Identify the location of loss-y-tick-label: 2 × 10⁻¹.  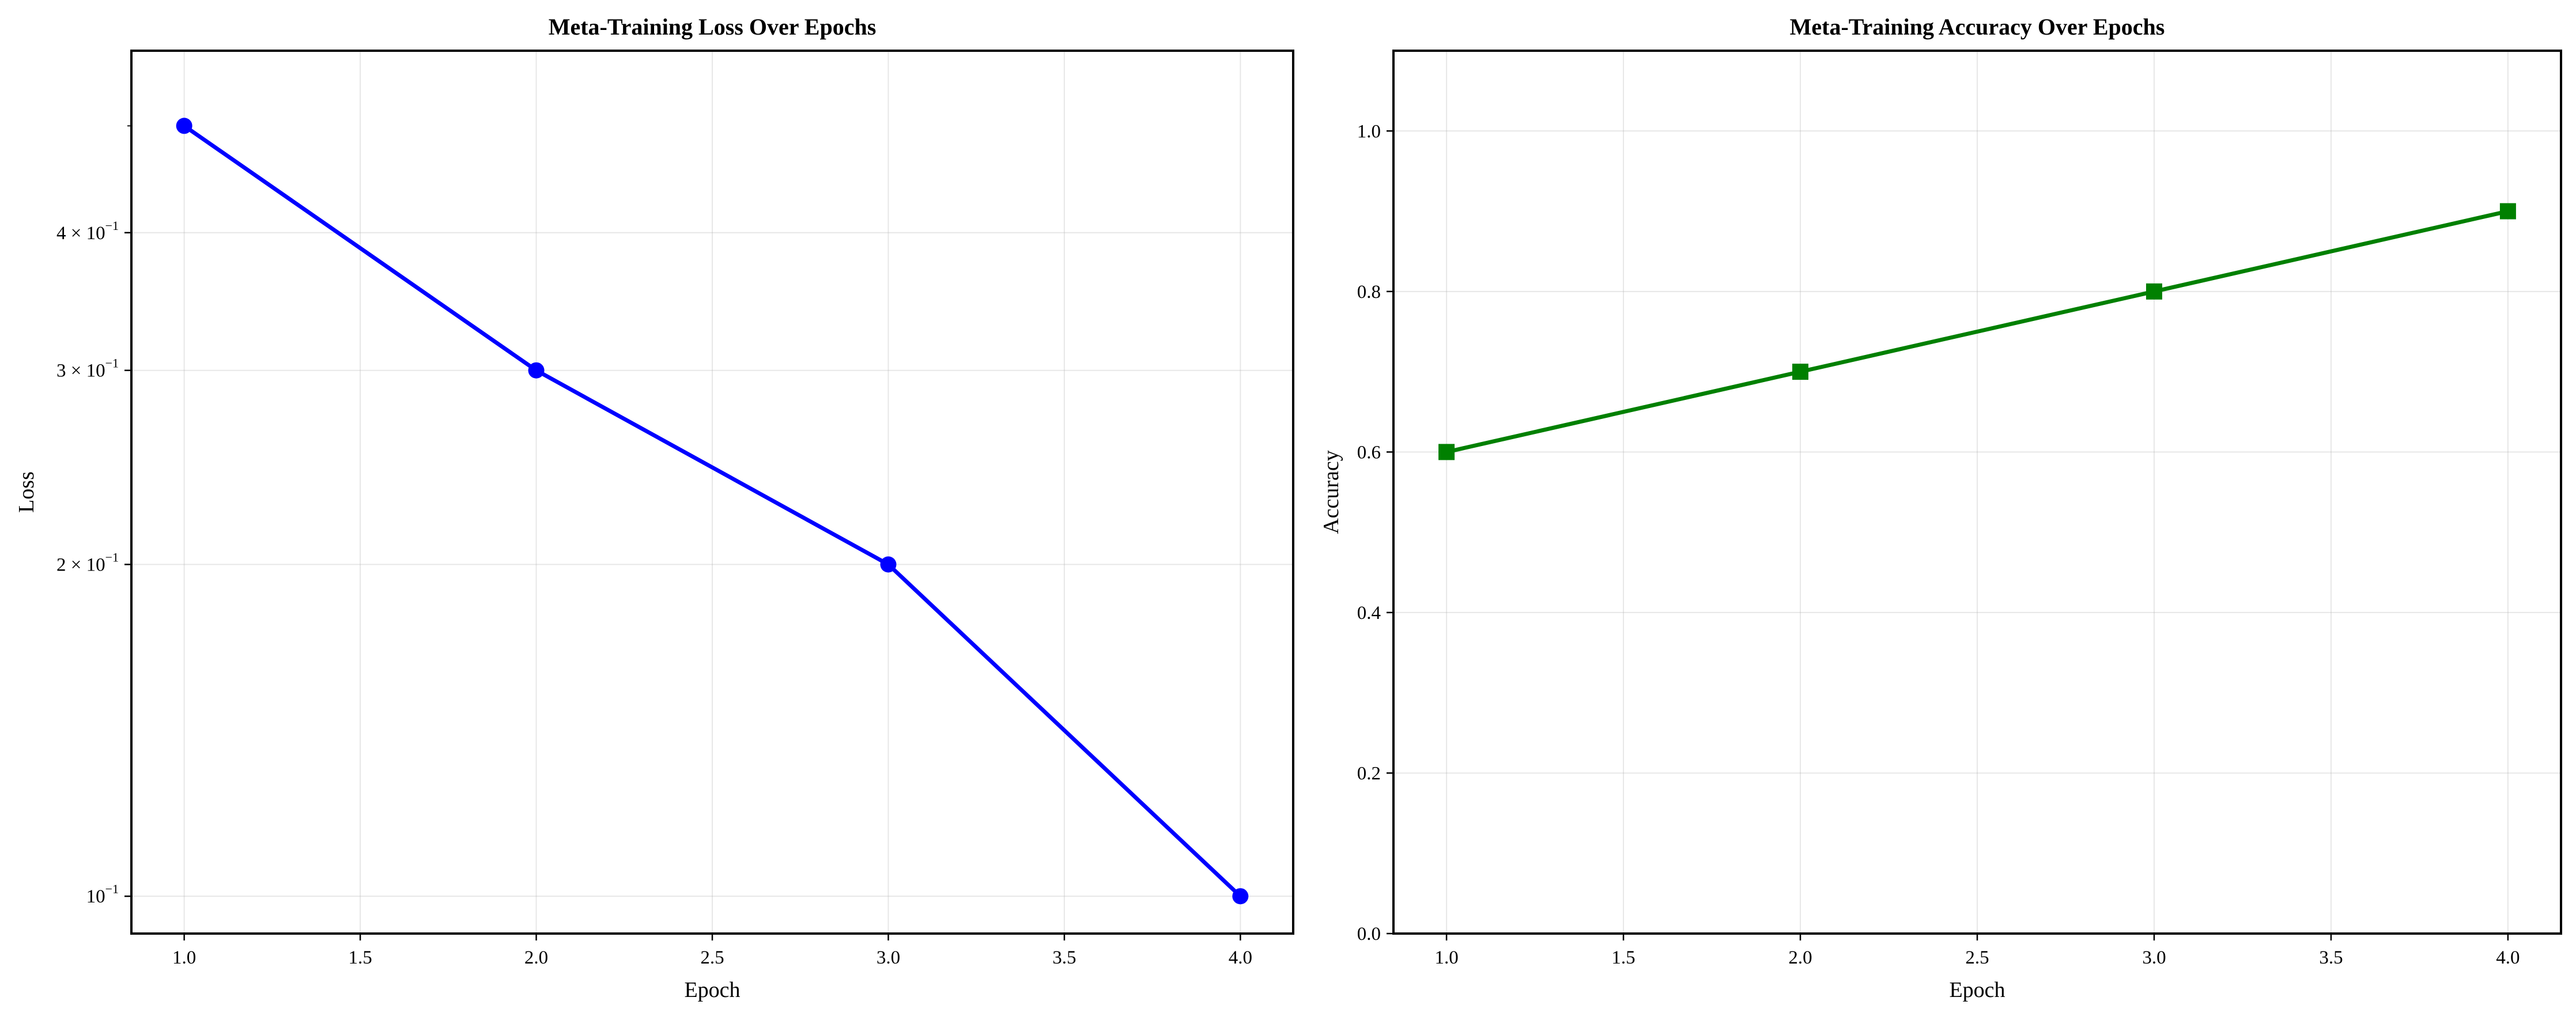
(87, 563).